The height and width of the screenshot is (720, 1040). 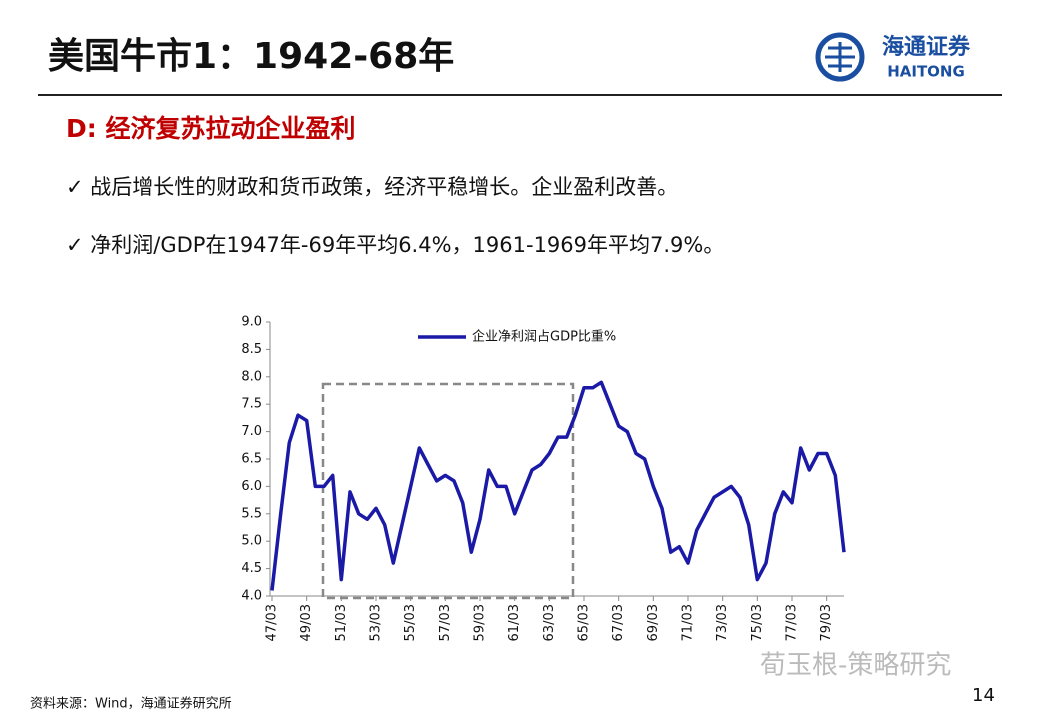 What do you see at coordinates (251, 431) in the screenshot?
I see `y-tick-label: 7.0` at bounding box center [251, 431].